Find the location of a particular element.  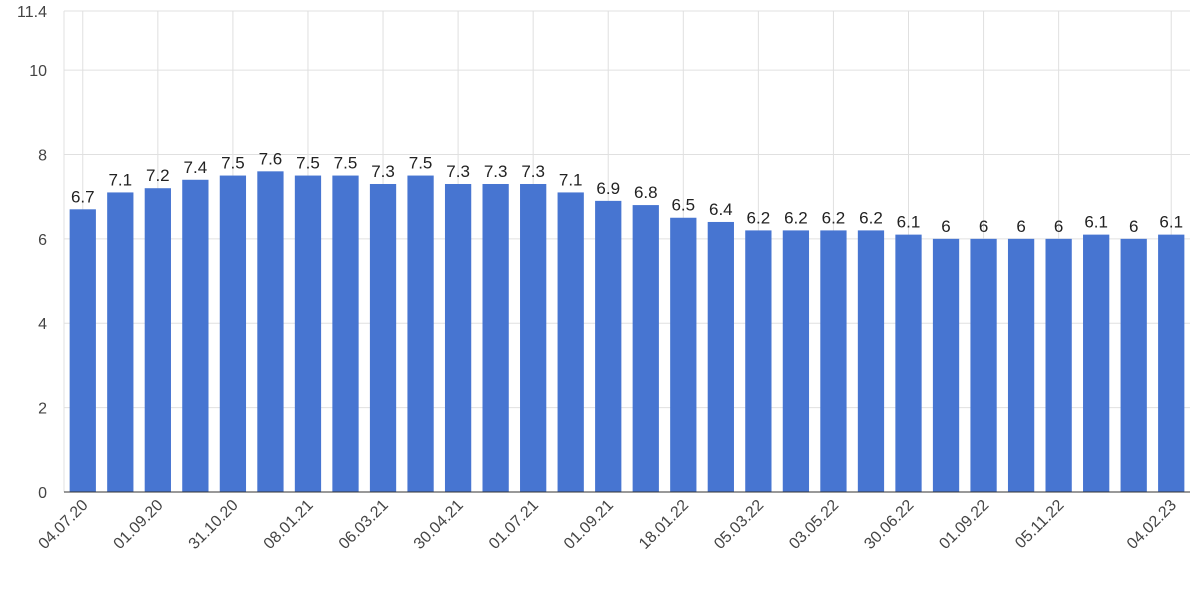

x-tick-label: 05.11.22 is located at coordinates (1039, 524).